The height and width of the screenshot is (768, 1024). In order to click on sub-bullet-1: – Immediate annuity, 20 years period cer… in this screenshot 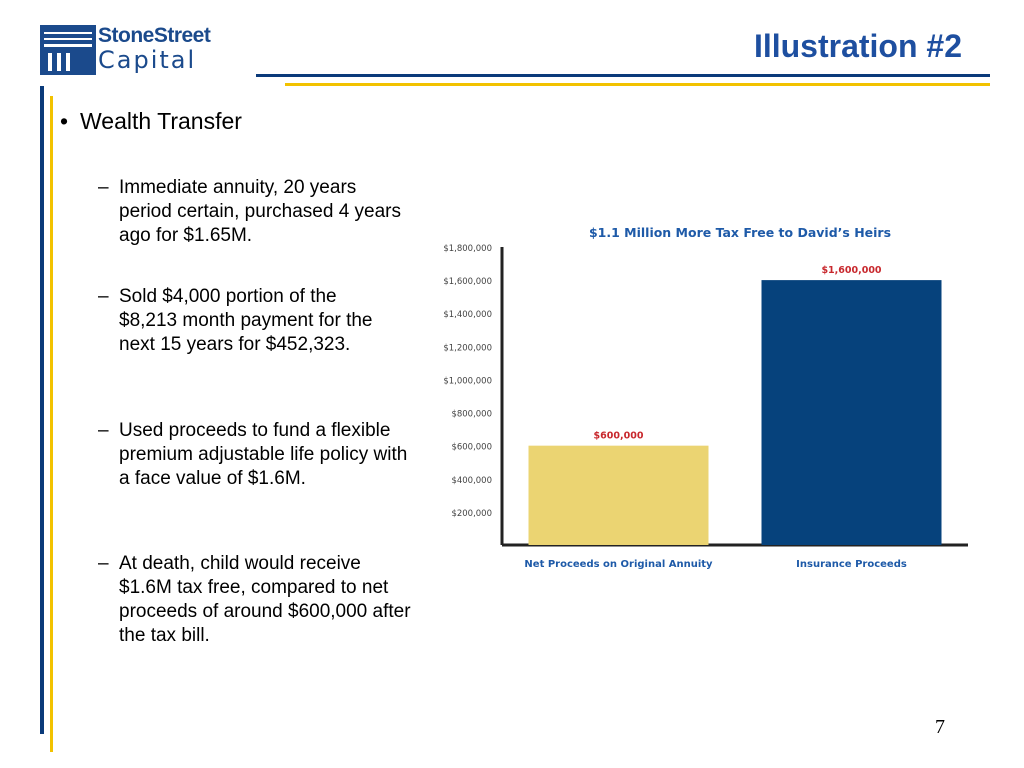, I will do `click(258, 212)`.